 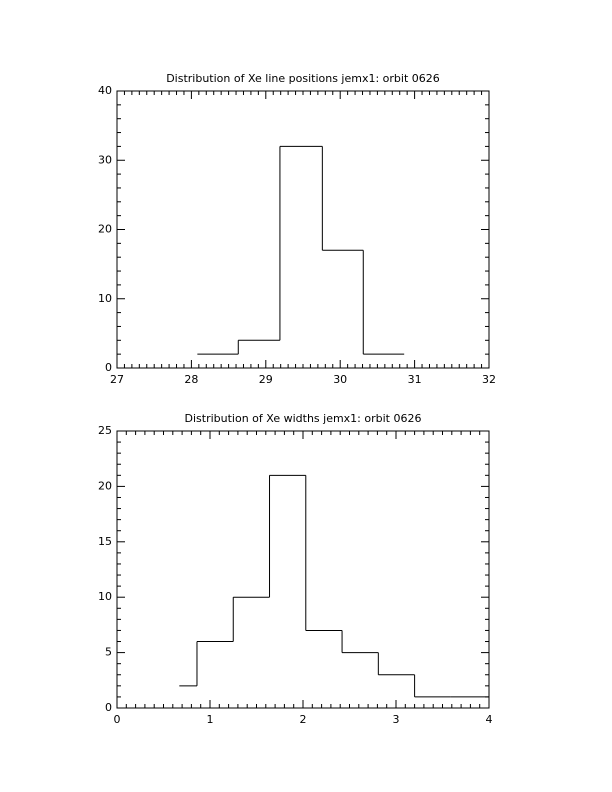 I want to click on y-tick-label: 40, so click(x=105, y=90).